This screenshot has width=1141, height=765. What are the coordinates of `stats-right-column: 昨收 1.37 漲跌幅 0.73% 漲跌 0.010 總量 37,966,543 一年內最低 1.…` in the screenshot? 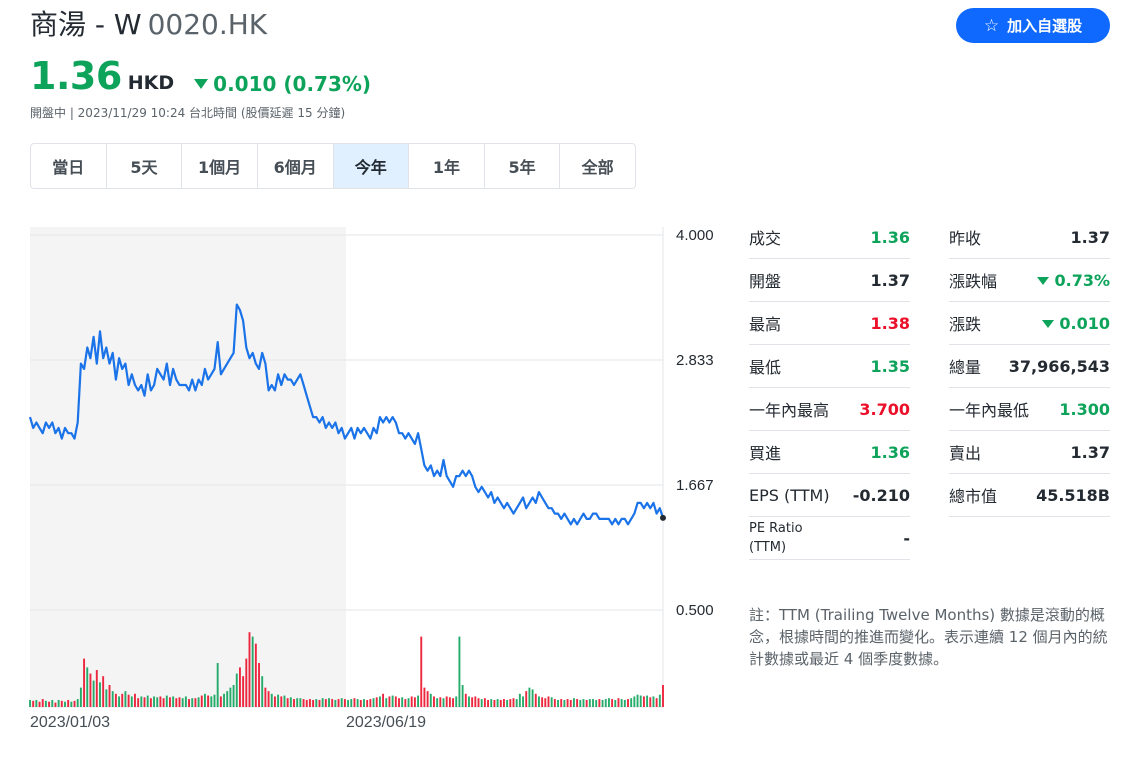 It's located at (1029, 366).